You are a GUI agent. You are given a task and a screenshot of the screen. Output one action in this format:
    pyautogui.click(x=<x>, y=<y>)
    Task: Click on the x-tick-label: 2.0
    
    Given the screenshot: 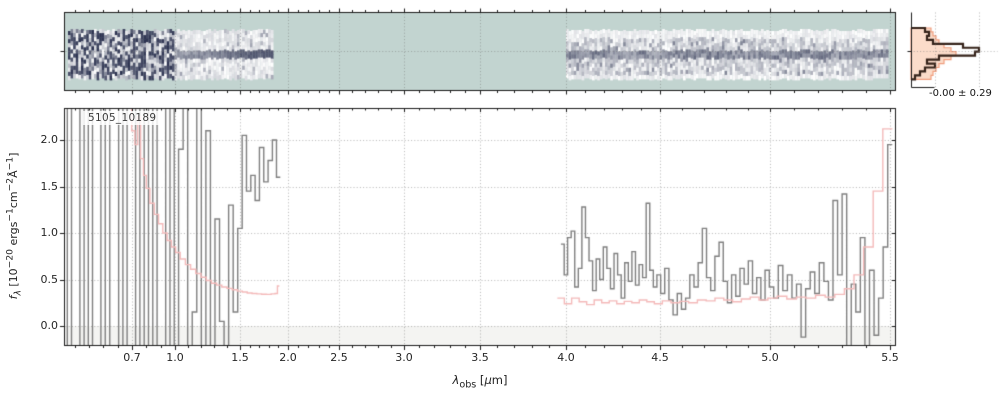 What is the action you would take?
    pyautogui.click(x=288, y=357)
    